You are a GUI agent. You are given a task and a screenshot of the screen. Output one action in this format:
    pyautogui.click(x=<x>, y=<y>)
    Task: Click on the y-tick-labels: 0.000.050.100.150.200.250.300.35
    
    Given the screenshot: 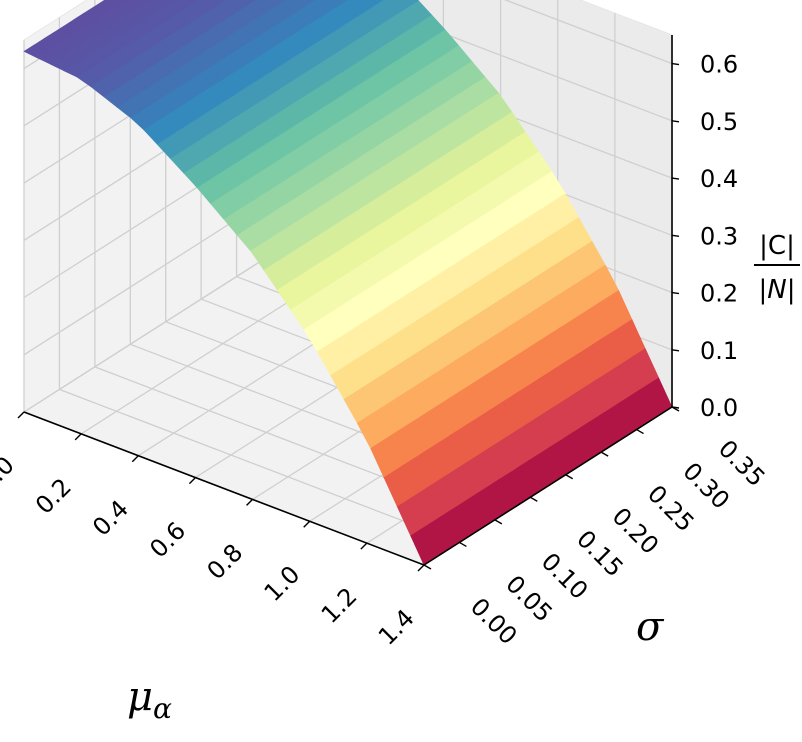 What is the action you would take?
    pyautogui.click(x=618, y=543)
    